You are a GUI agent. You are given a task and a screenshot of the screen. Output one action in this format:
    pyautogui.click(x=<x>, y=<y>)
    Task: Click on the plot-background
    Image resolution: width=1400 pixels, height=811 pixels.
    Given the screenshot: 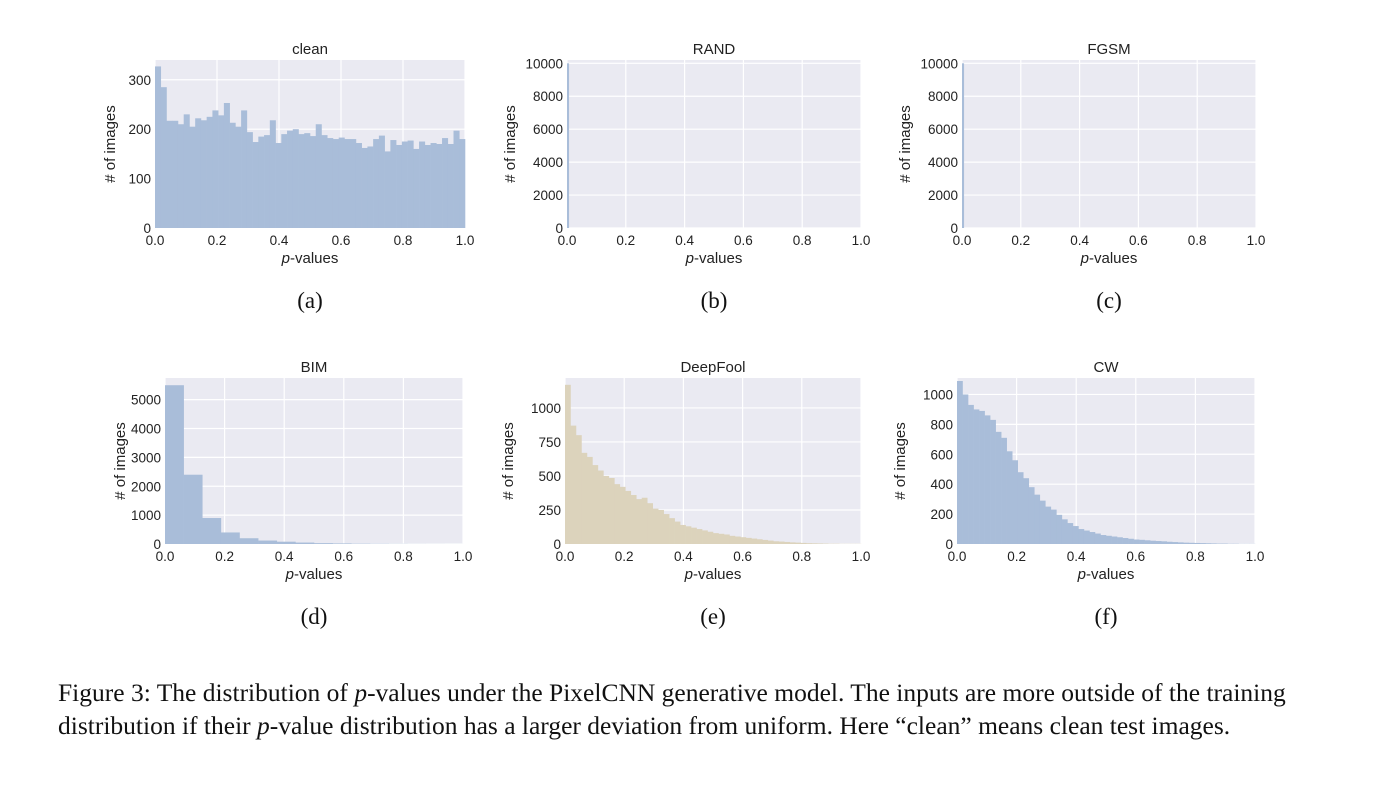 What is the action you would take?
    pyautogui.click(x=314, y=461)
    